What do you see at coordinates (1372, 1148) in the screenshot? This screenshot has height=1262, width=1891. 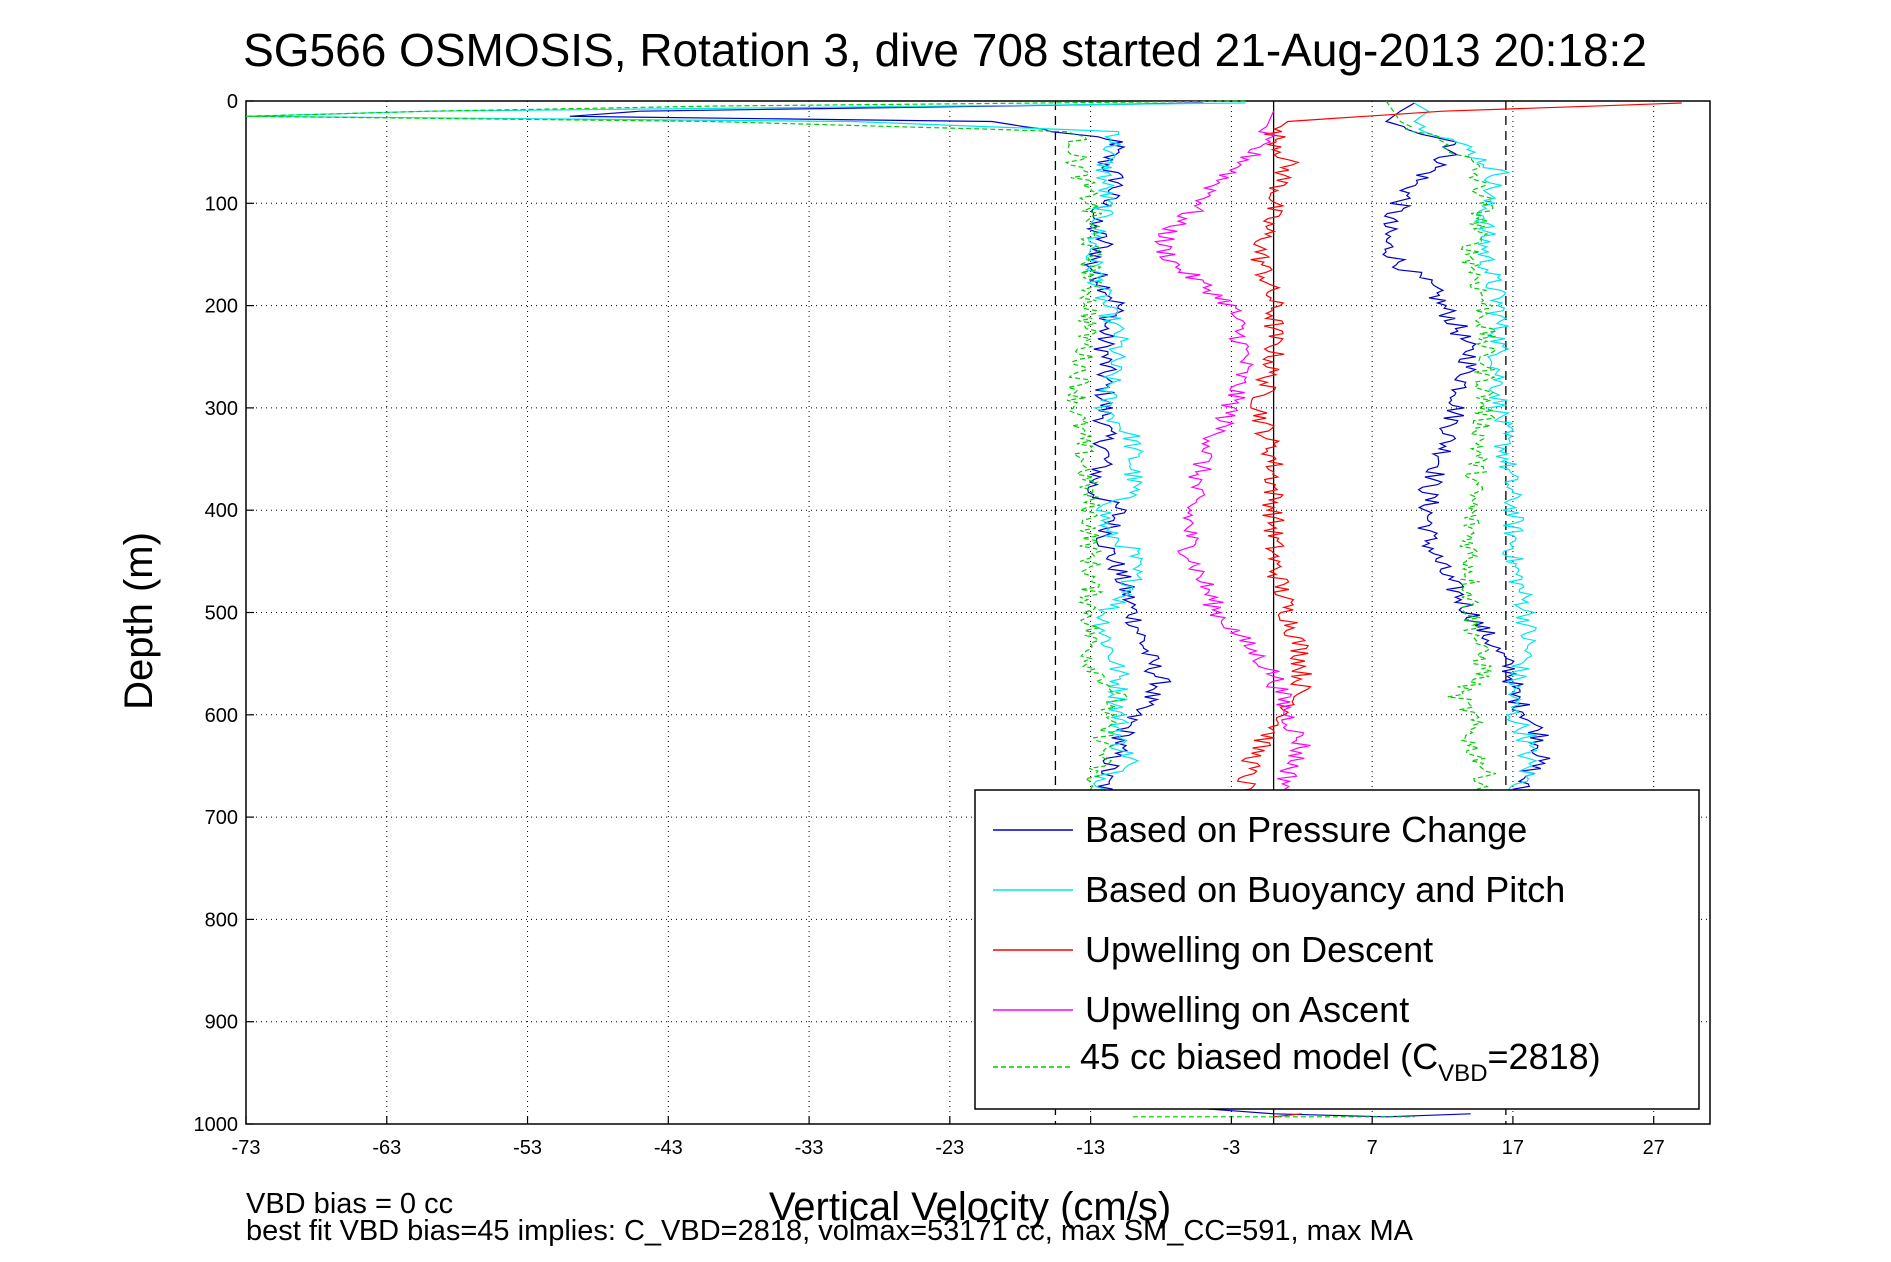 I see `x-tick-label: 7` at bounding box center [1372, 1148].